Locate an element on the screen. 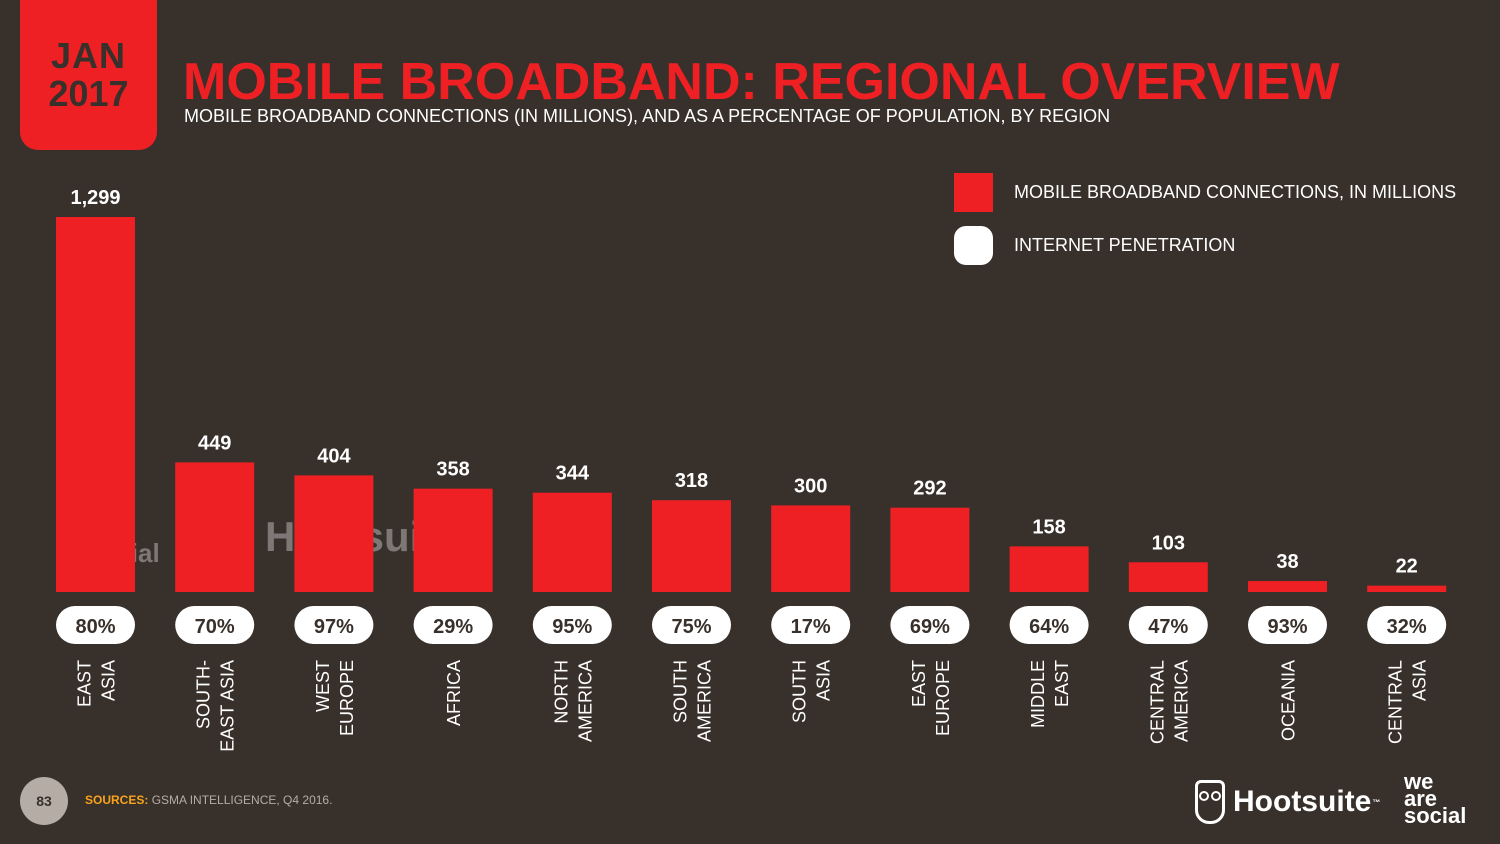  date-badge: JAN 2017 is located at coordinates (88, 75).